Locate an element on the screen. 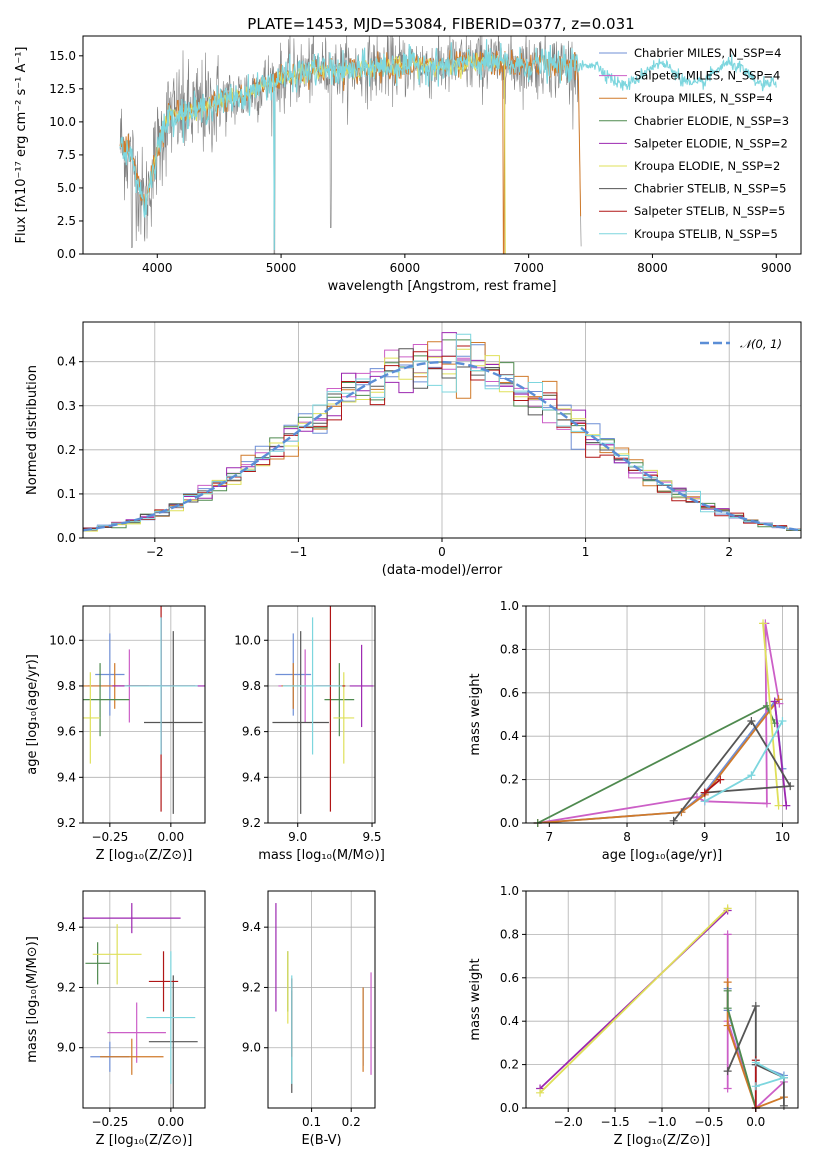 The height and width of the screenshot is (1170, 819). legend-entry: Kroupa ELODIE, N_SSP=2 is located at coordinates (707, 166).